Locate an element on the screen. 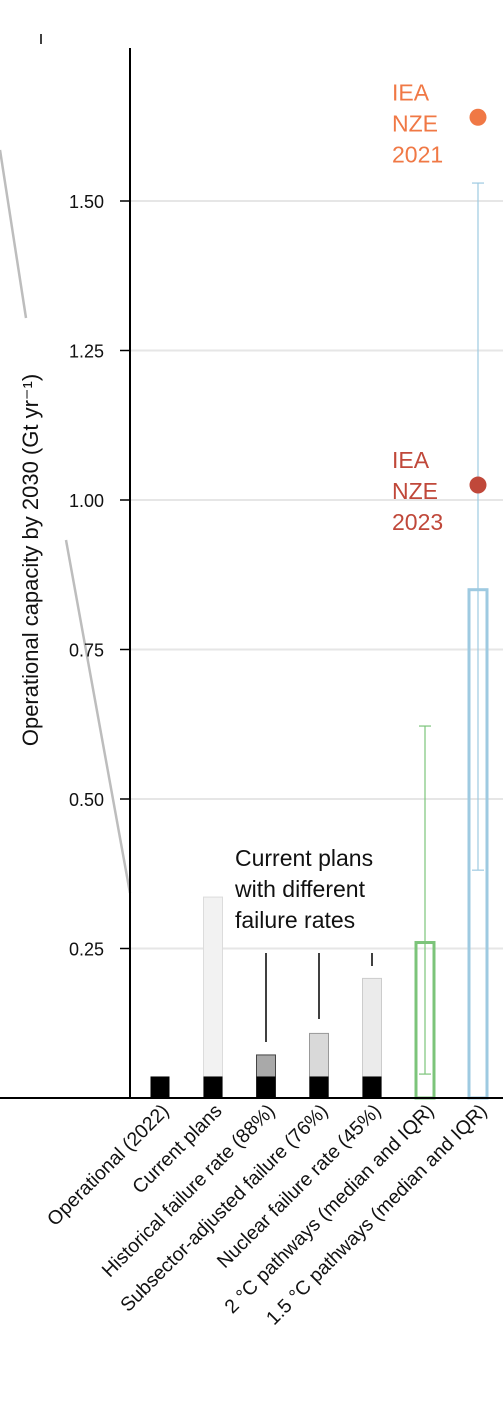 This screenshot has width=503, height=1422. y-tick-label: 0.25 is located at coordinates (86, 950).